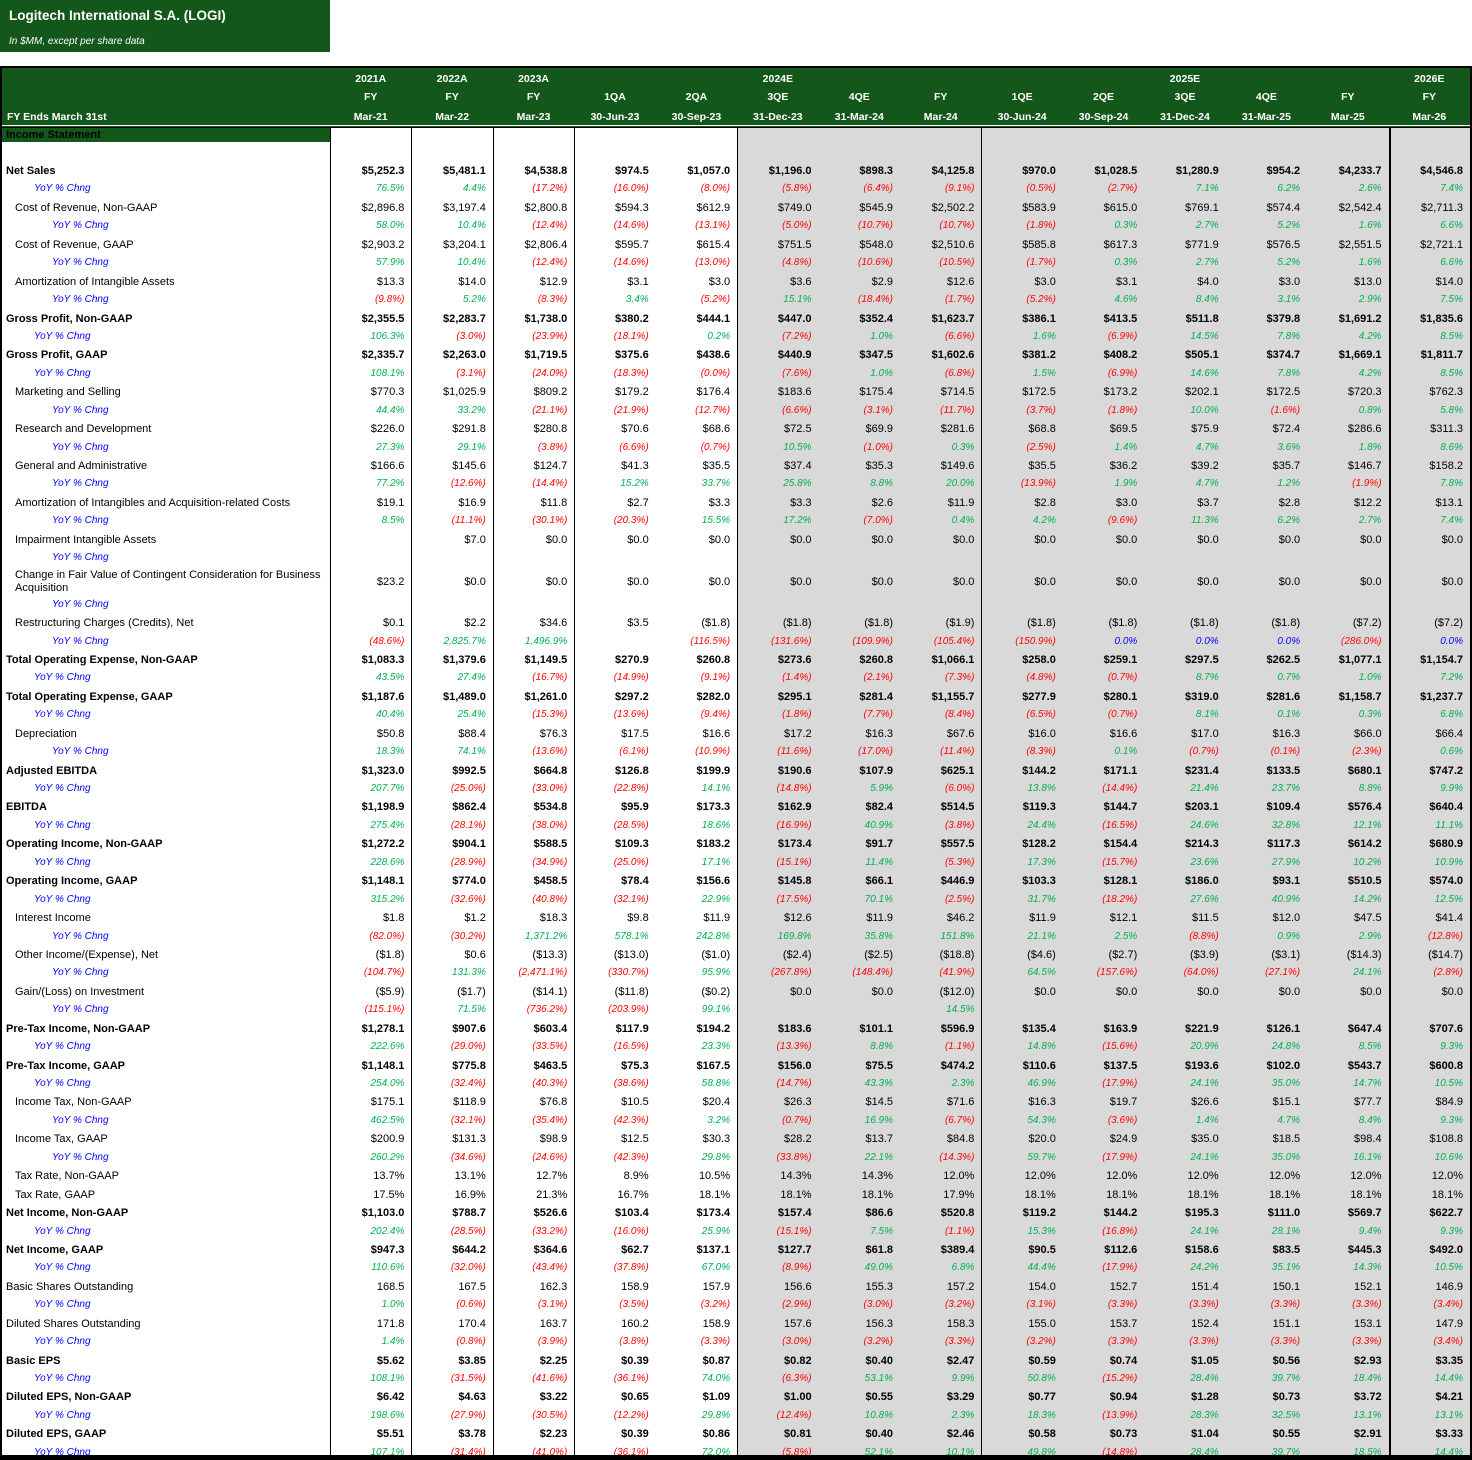 This screenshot has width=1472, height=1460. What do you see at coordinates (1285, 752) in the screenshot?
I see `cell: (0.1%)` at bounding box center [1285, 752].